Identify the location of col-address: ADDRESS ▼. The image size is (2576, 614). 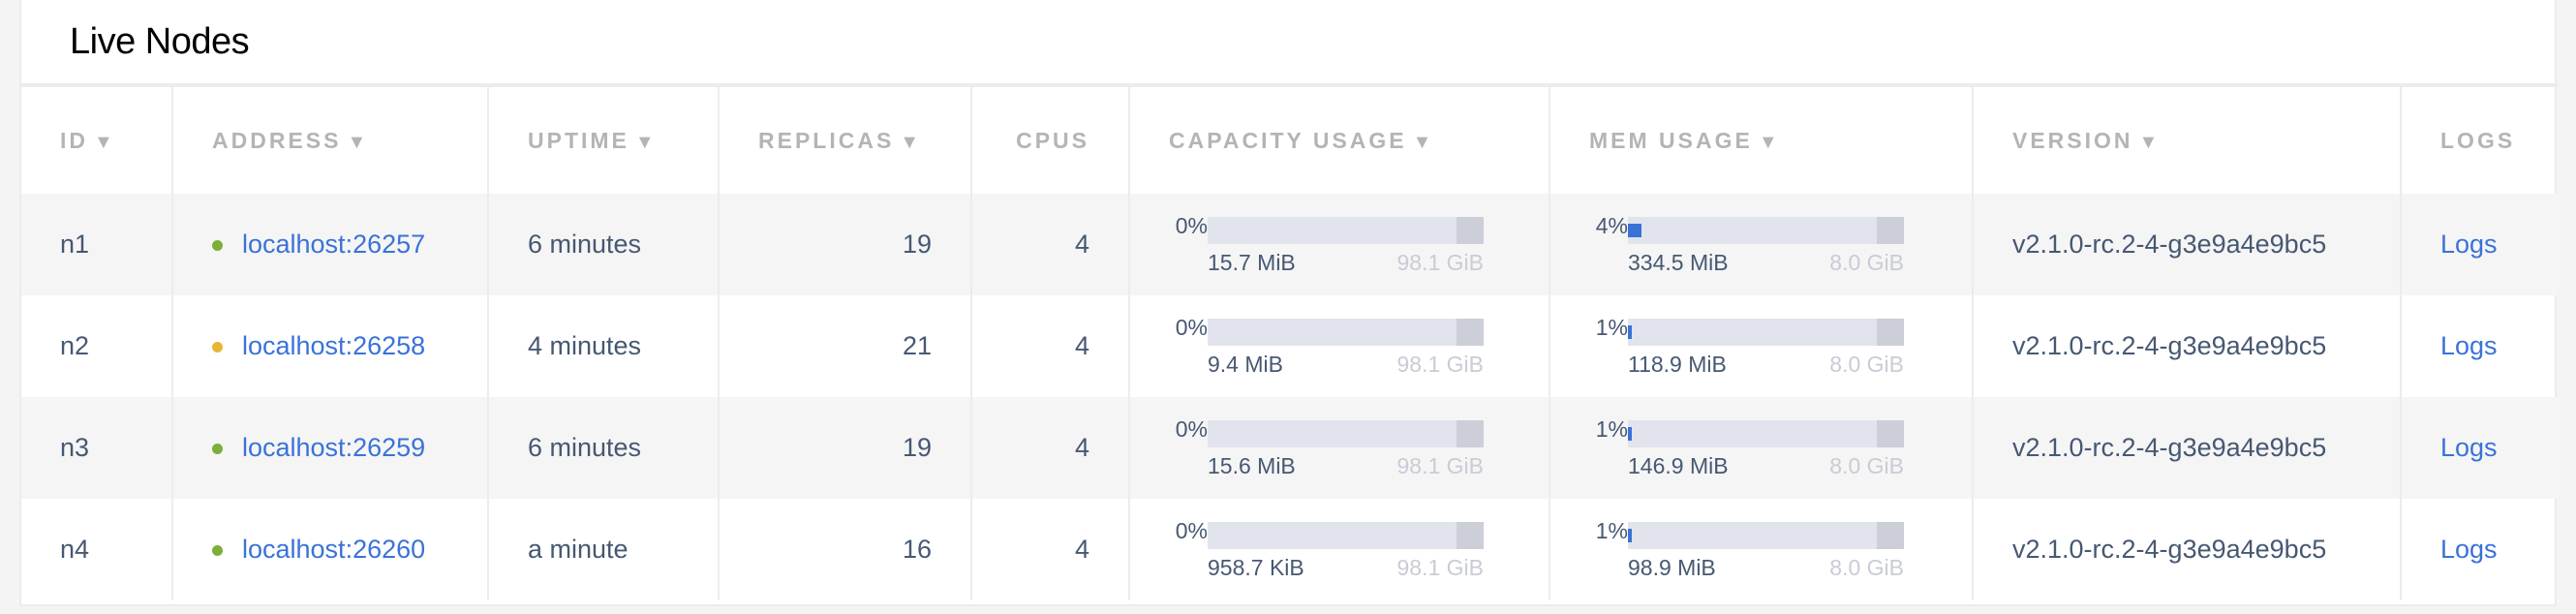
(329, 139).